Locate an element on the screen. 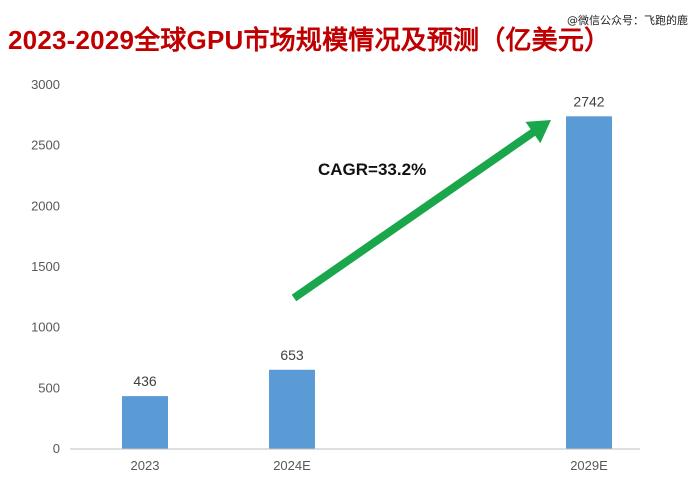  x-tick-label: 2023 is located at coordinates (145, 465).